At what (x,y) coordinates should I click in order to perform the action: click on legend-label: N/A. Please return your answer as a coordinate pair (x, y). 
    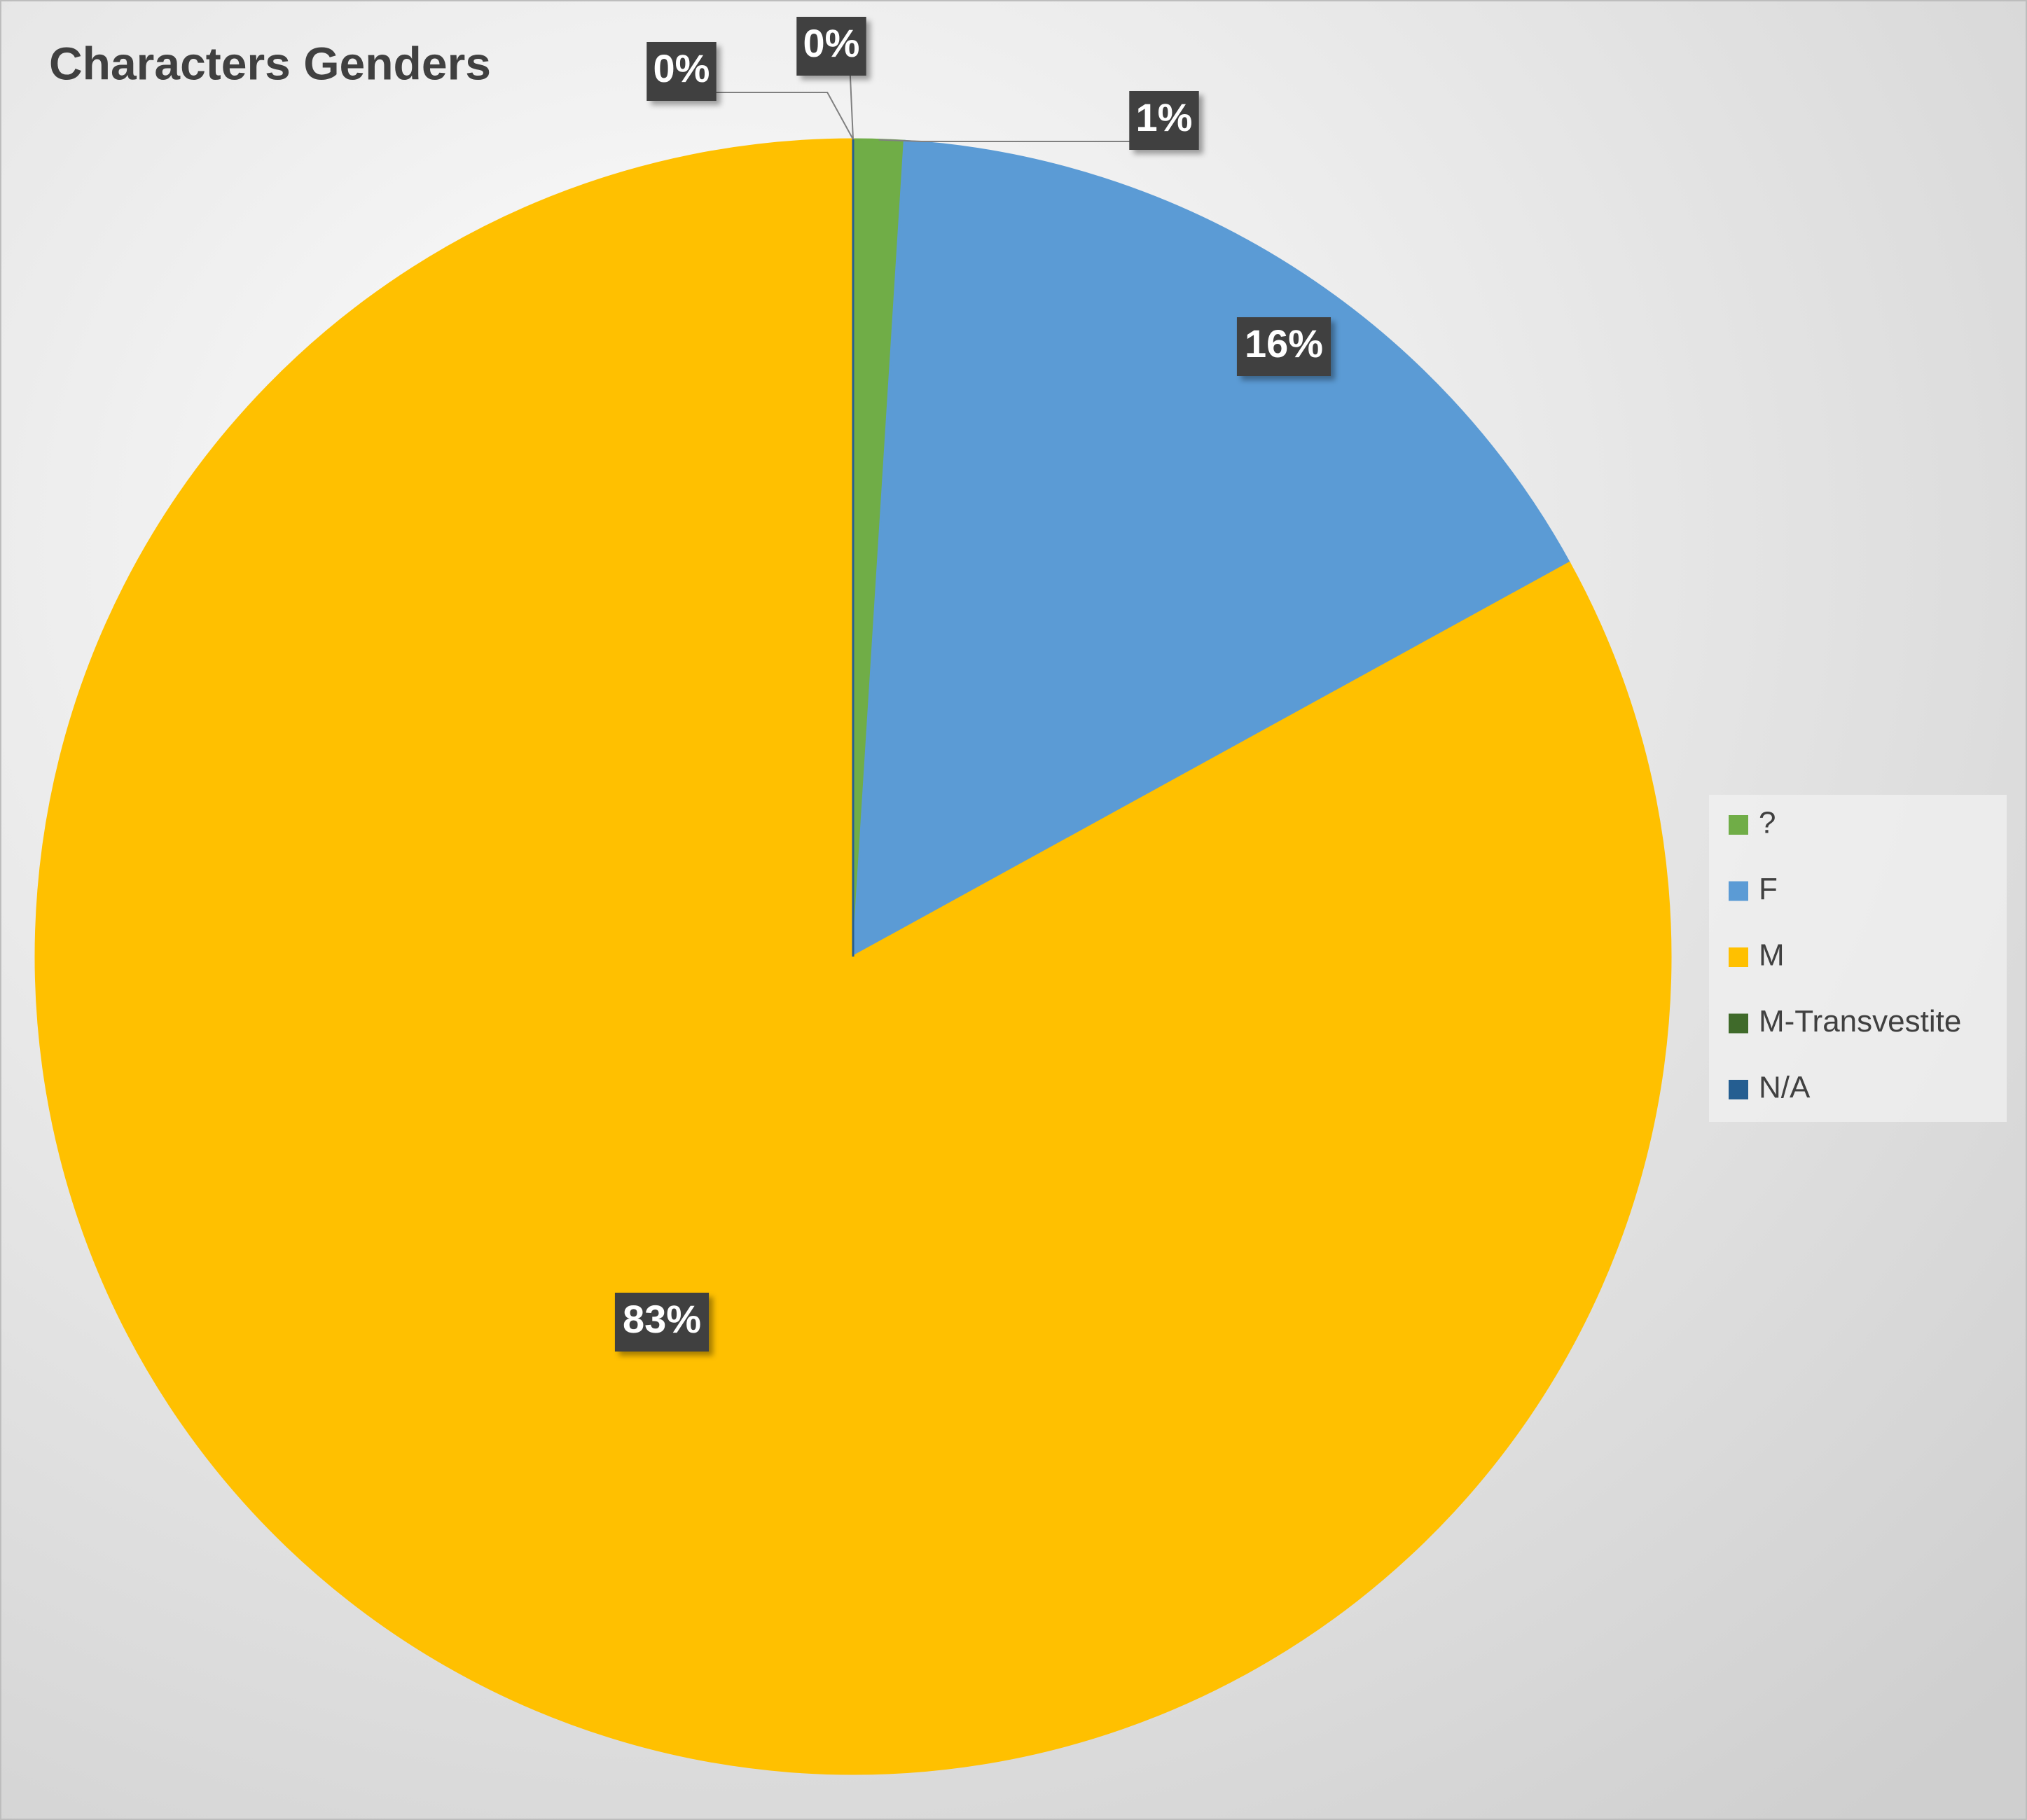
    Looking at the image, I should click on (1785, 1088).